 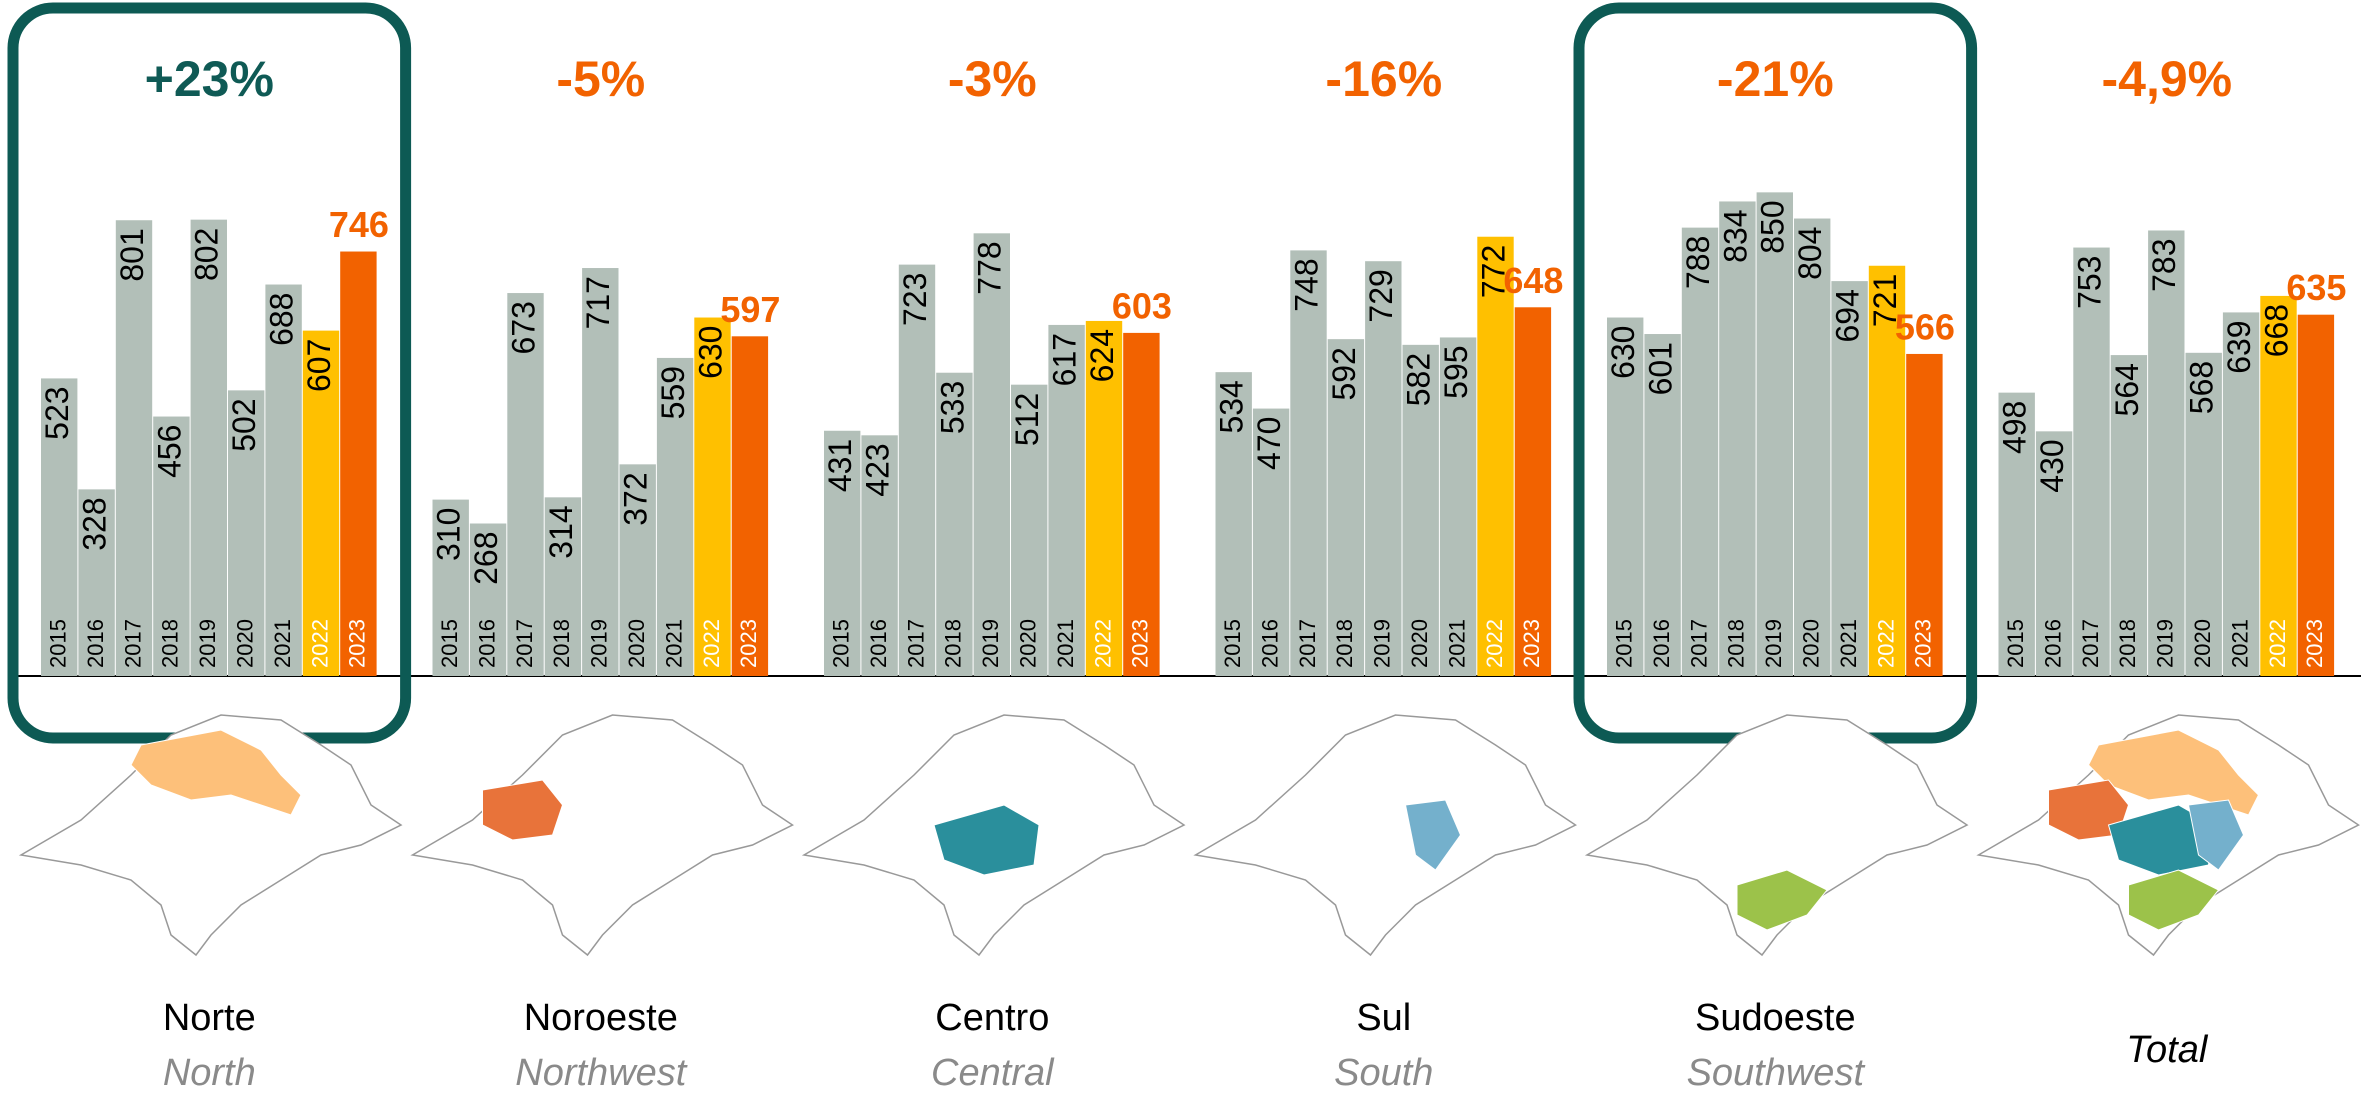 I want to click on value-label: 601, so click(x=1661, y=368).